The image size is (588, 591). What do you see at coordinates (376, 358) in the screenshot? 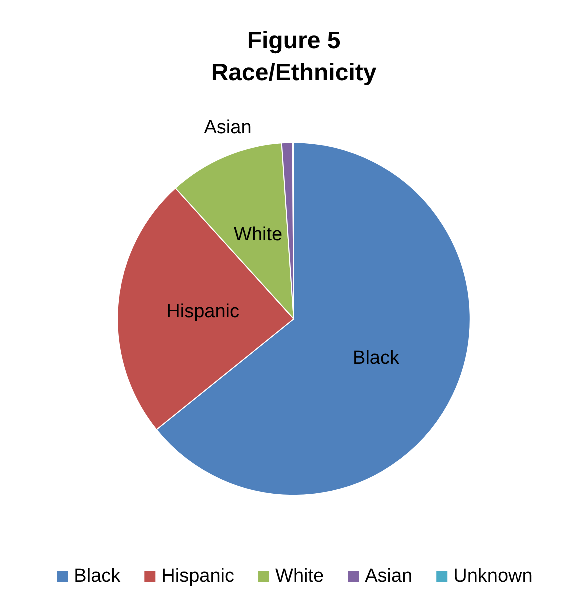
I see `slice-label: Black` at bounding box center [376, 358].